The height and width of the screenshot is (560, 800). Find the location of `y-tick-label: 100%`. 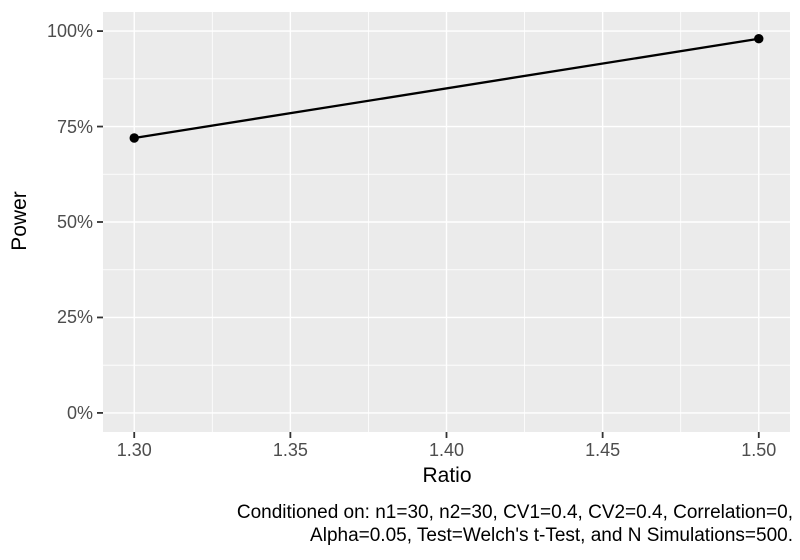

y-tick-label: 100% is located at coordinates (69, 31).